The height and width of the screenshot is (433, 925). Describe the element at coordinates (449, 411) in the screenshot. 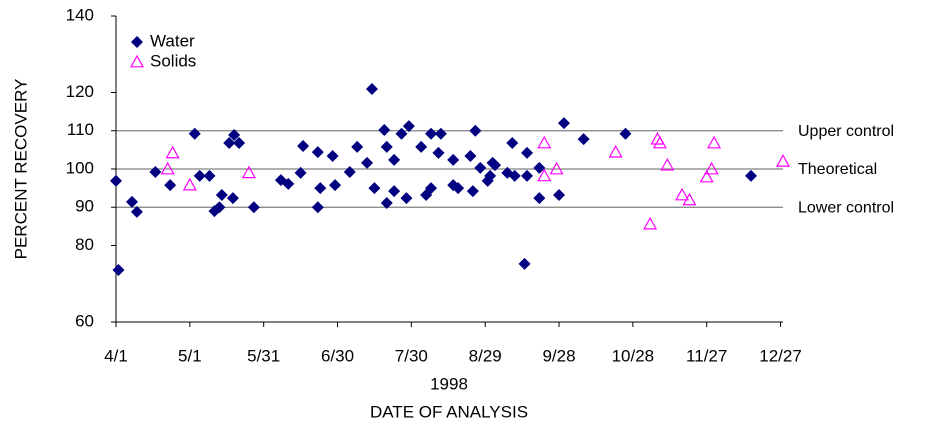

I see `x-axis-label: DATE OF ANALYSIS` at that location.